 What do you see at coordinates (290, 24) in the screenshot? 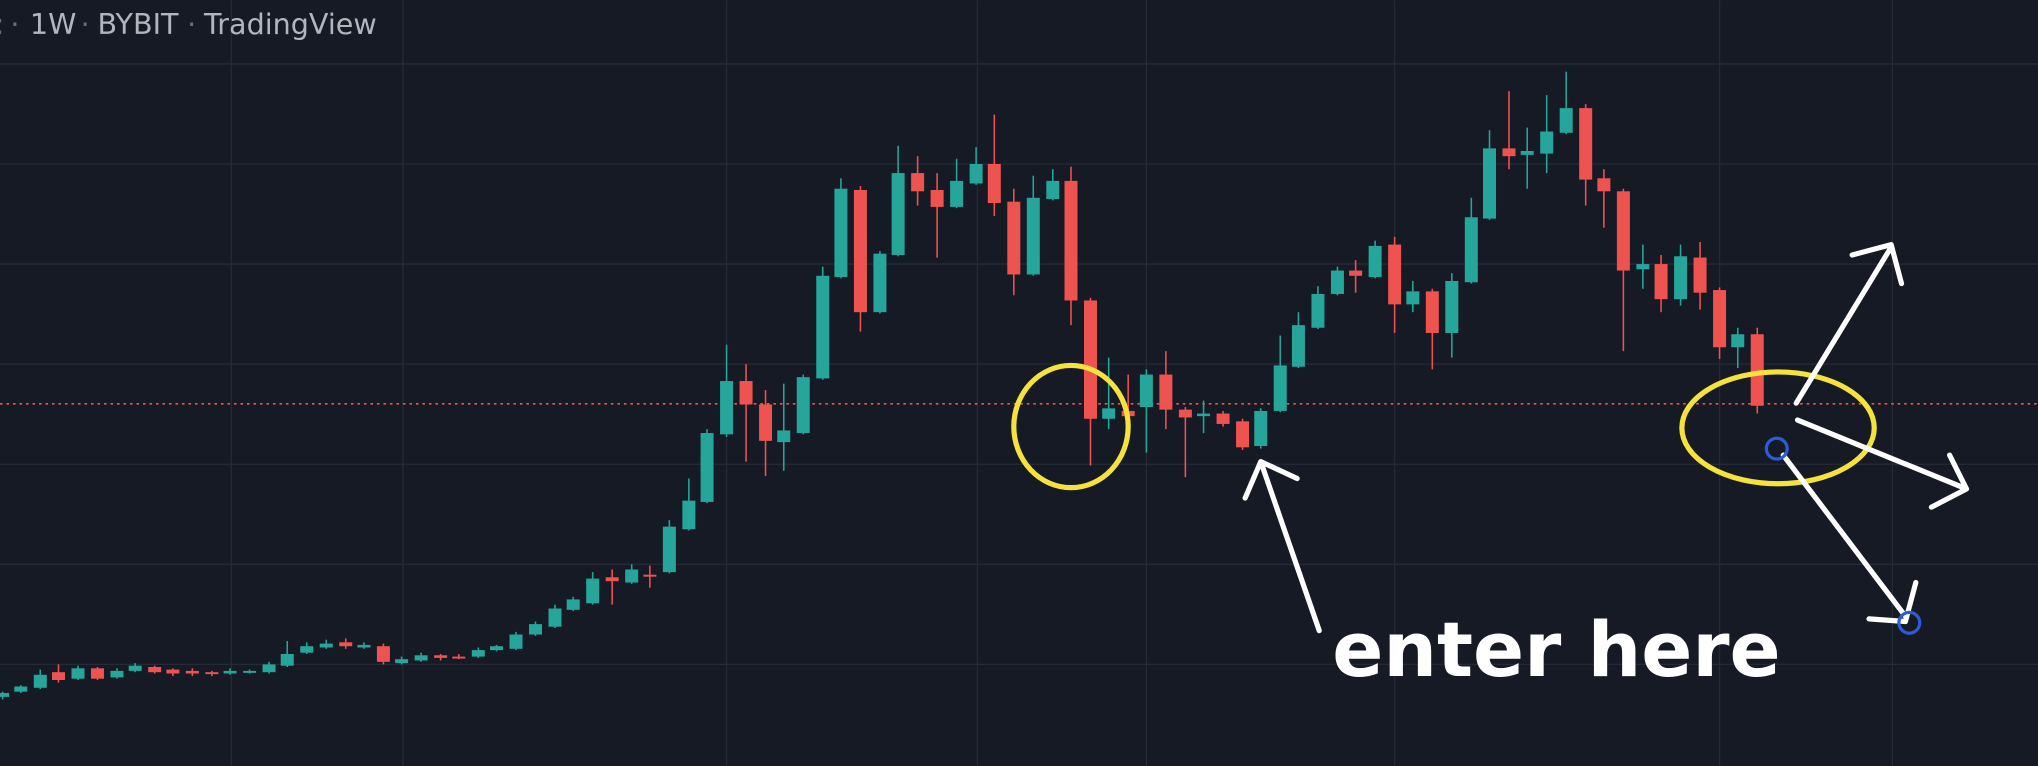
I see `source: TradingView` at bounding box center [290, 24].